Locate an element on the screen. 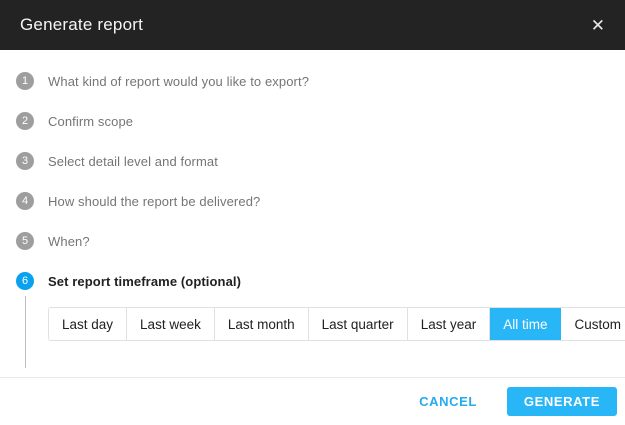 The width and height of the screenshot is (625, 425). timeframe-option-last-month: Last month is located at coordinates (261, 324).